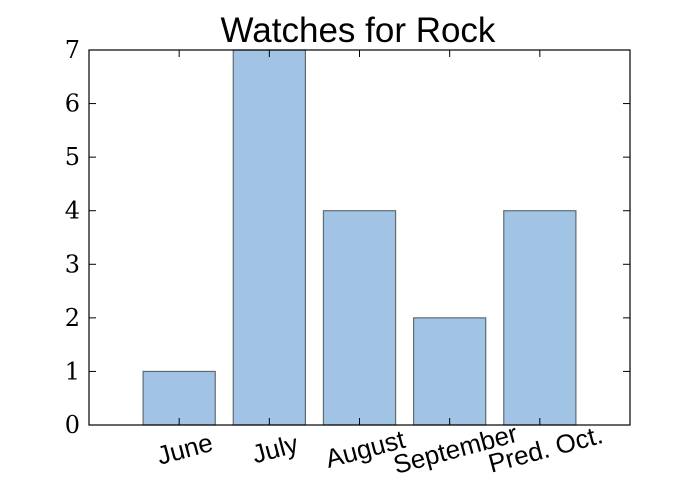  What do you see at coordinates (179, 398) in the screenshot?
I see `bar-june` at bounding box center [179, 398].